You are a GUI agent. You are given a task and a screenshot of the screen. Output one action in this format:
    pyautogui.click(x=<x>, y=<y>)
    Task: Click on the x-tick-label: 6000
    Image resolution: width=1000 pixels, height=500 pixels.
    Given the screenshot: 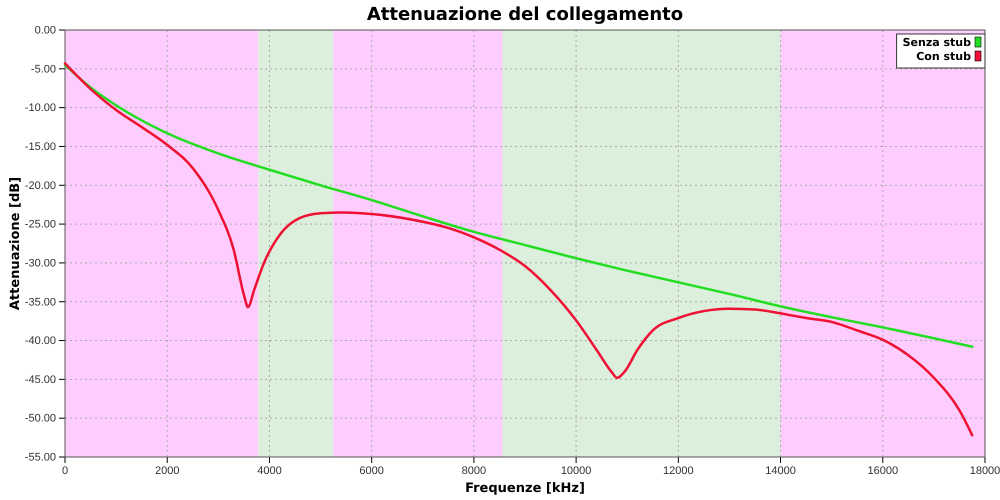 What is the action you would take?
    pyautogui.click(x=371, y=470)
    